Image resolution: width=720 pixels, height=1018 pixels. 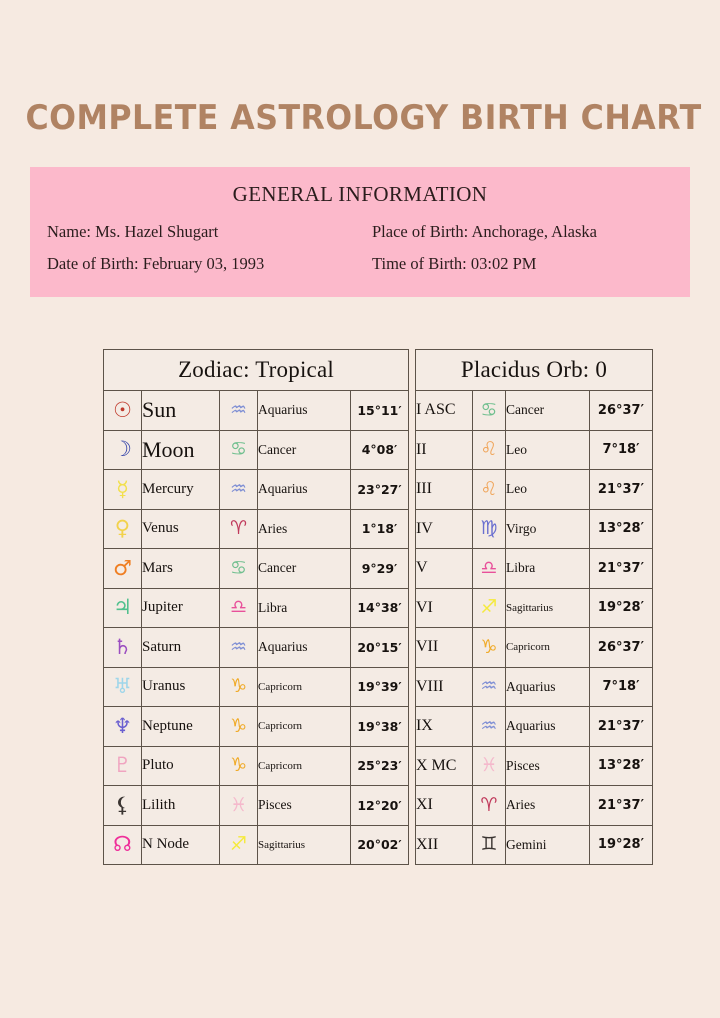 What do you see at coordinates (534, 844) in the screenshot?
I see `table-row: XII ♊ Gemini 19°28′` at bounding box center [534, 844].